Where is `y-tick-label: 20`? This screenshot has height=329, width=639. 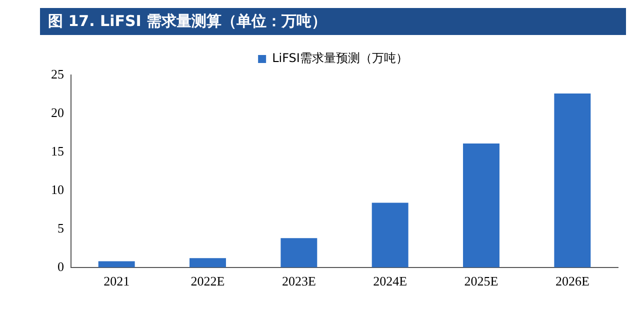
y-tick-label: 20 is located at coordinates (57, 112).